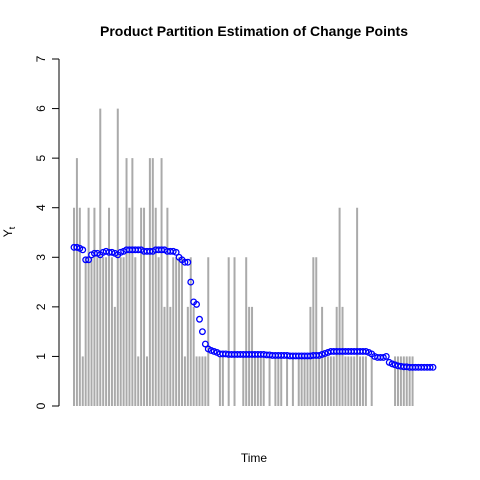 The height and width of the screenshot is (480, 480). What do you see at coordinates (41, 405) in the screenshot?
I see `y-tick-label: 0` at bounding box center [41, 405].